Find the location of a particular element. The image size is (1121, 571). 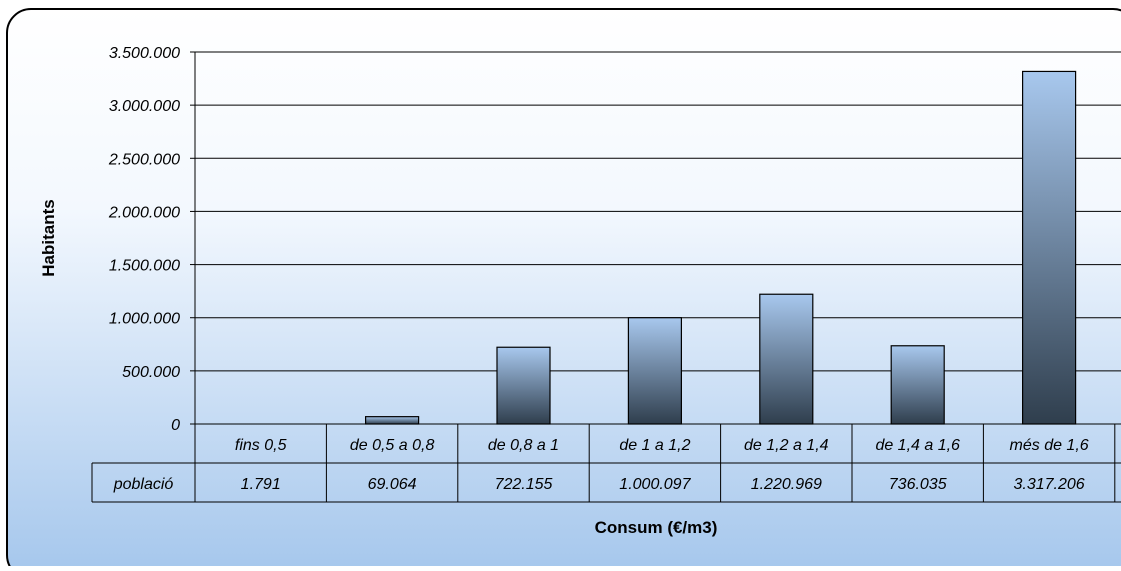

y-axis-title: Habitants is located at coordinates (48, 237).